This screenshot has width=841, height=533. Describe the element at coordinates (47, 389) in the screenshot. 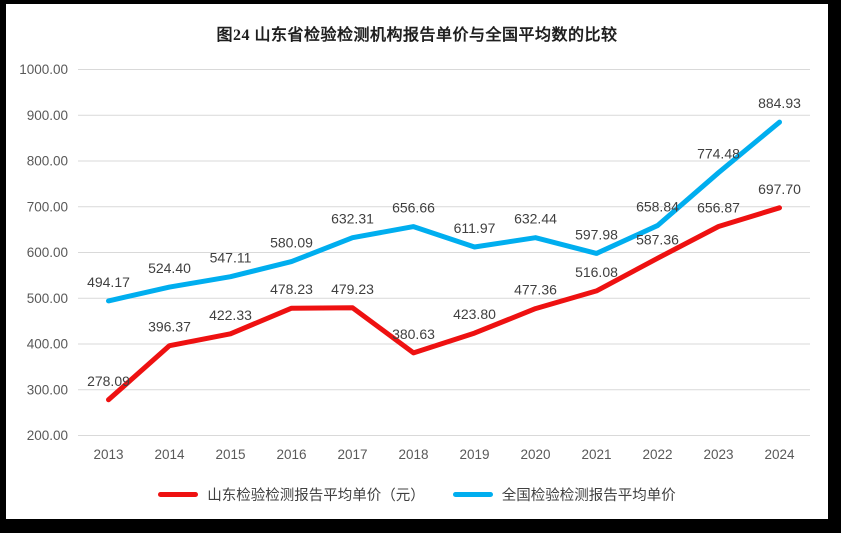

I see `y-axis-tick-label: 300.00` at that location.